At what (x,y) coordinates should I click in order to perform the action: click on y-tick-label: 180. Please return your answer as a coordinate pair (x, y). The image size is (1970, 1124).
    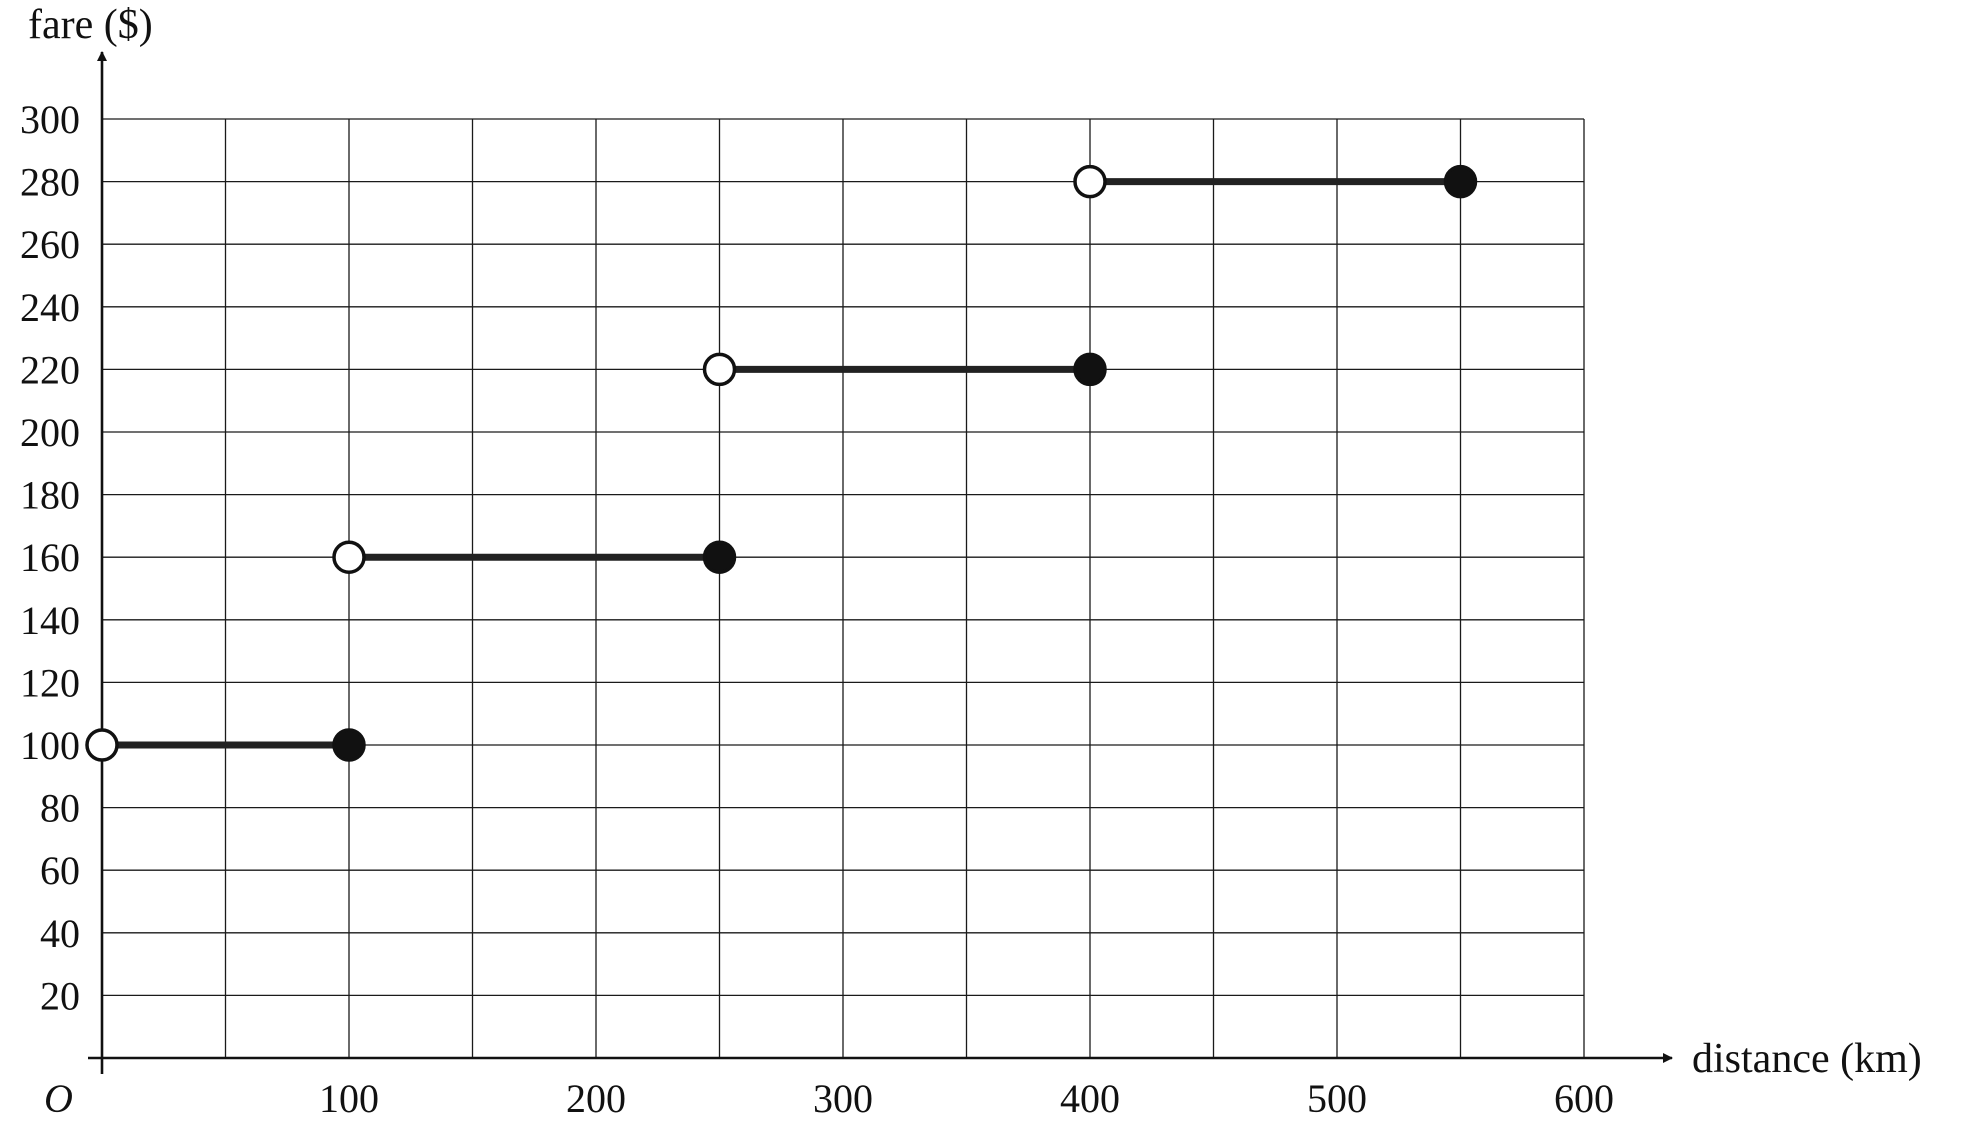
    Looking at the image, I should click on (50, 495).